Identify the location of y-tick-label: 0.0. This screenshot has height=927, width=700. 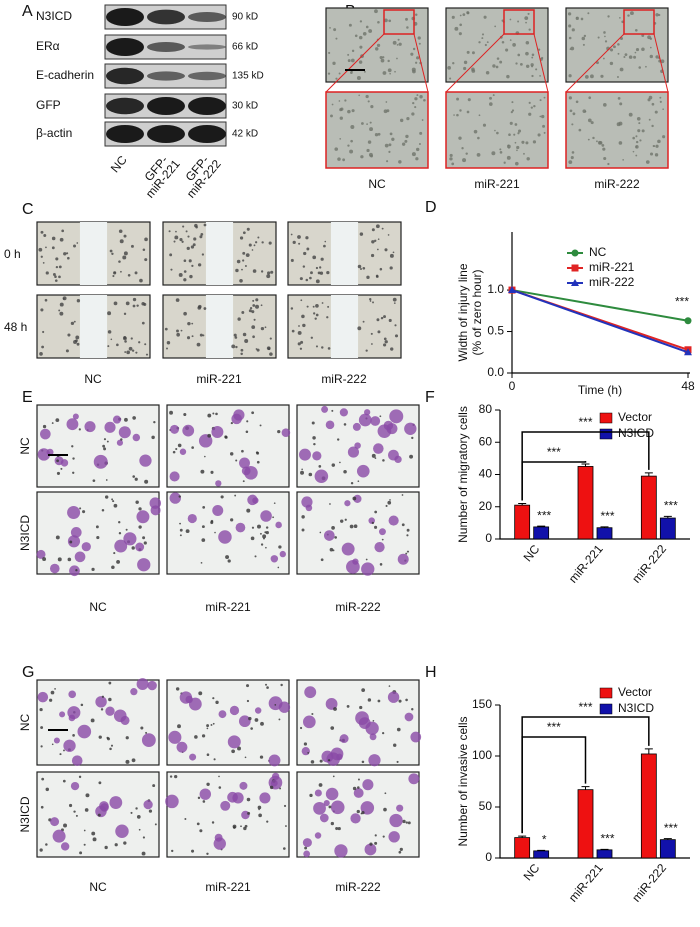
(495, 372).